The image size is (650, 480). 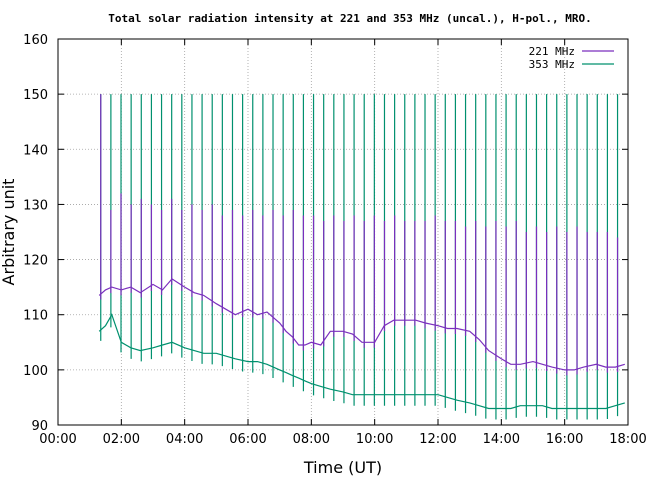 What do you see at coordinates (437, 439) in the screenshot?
I see `x-tick-label: 12:00` at bounding box center [437, 439].